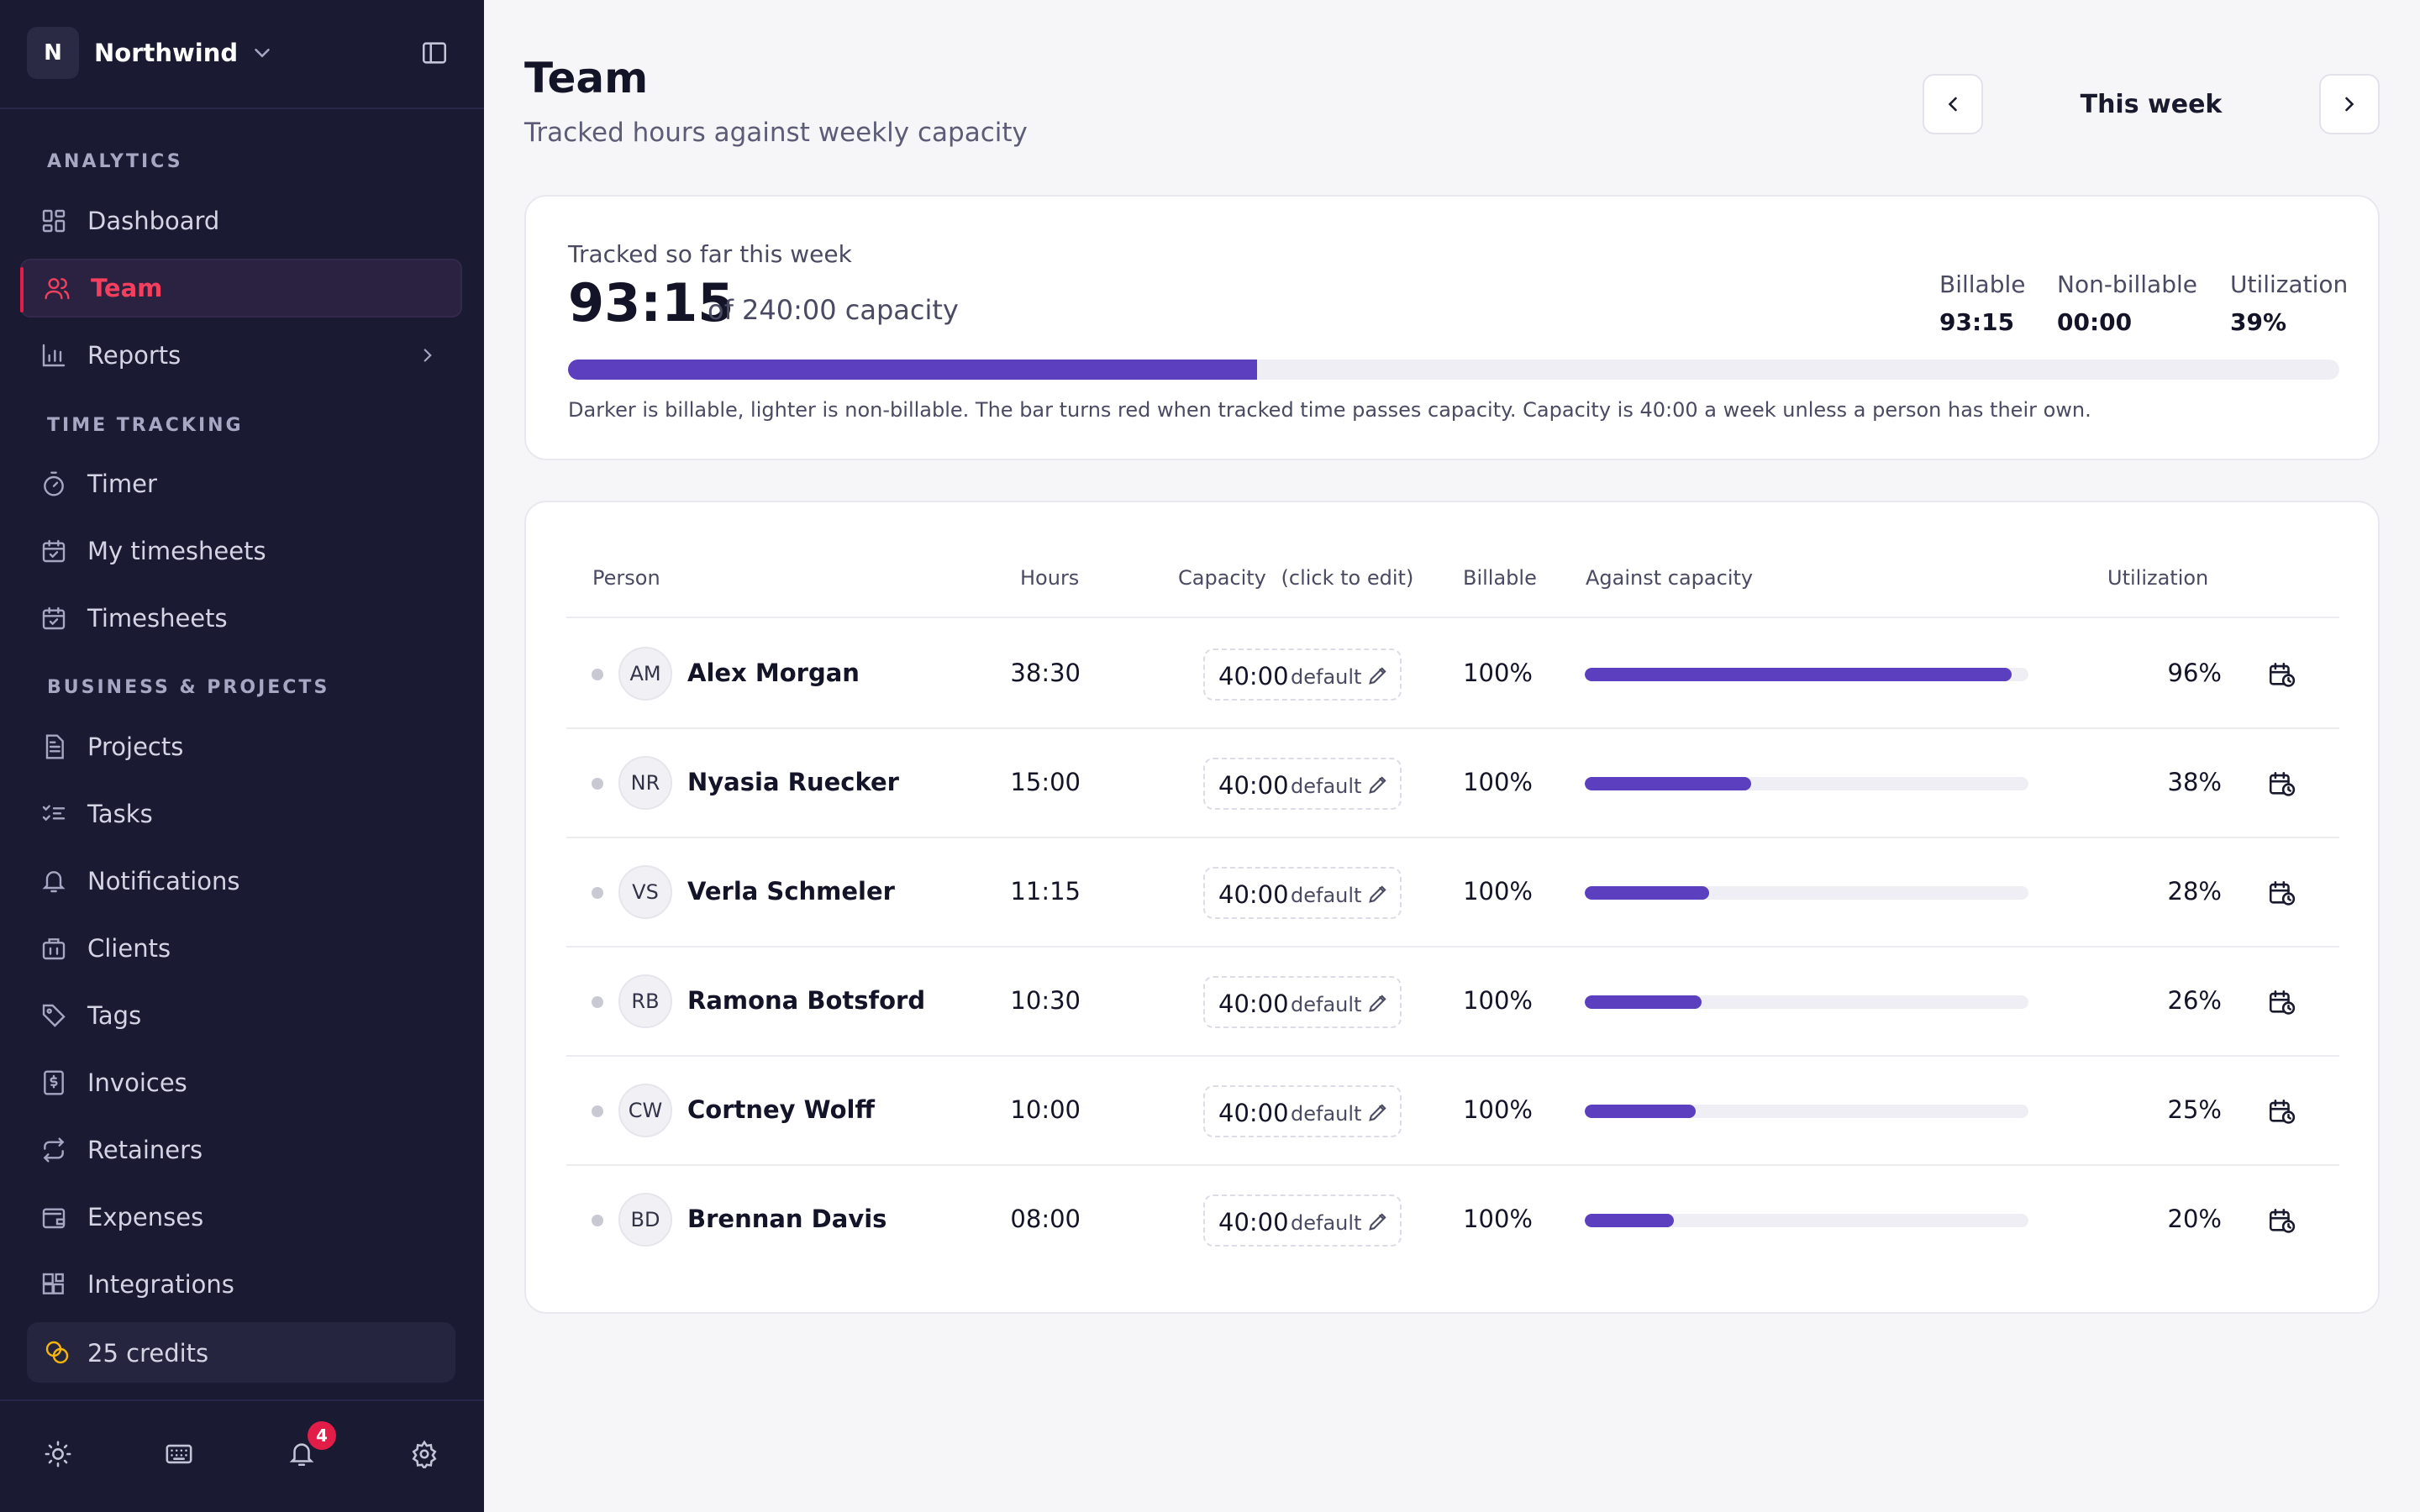 The width and height of the screenshot is (2420, 1512). I want to click on dashboard-icon, so click(53, 220).